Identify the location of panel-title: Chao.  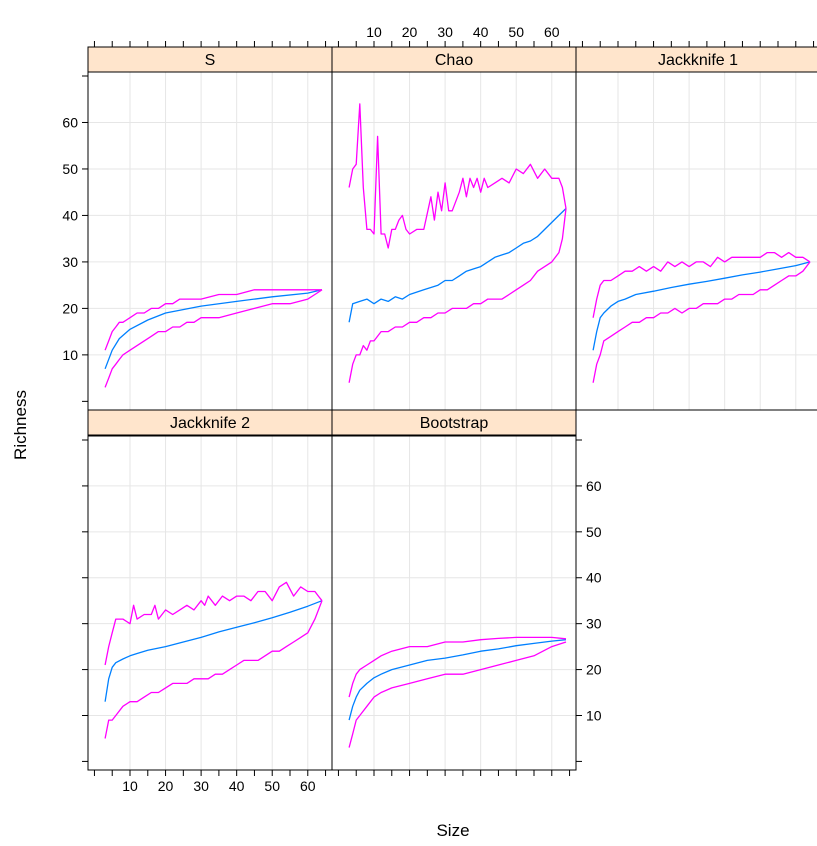
(454, 60).